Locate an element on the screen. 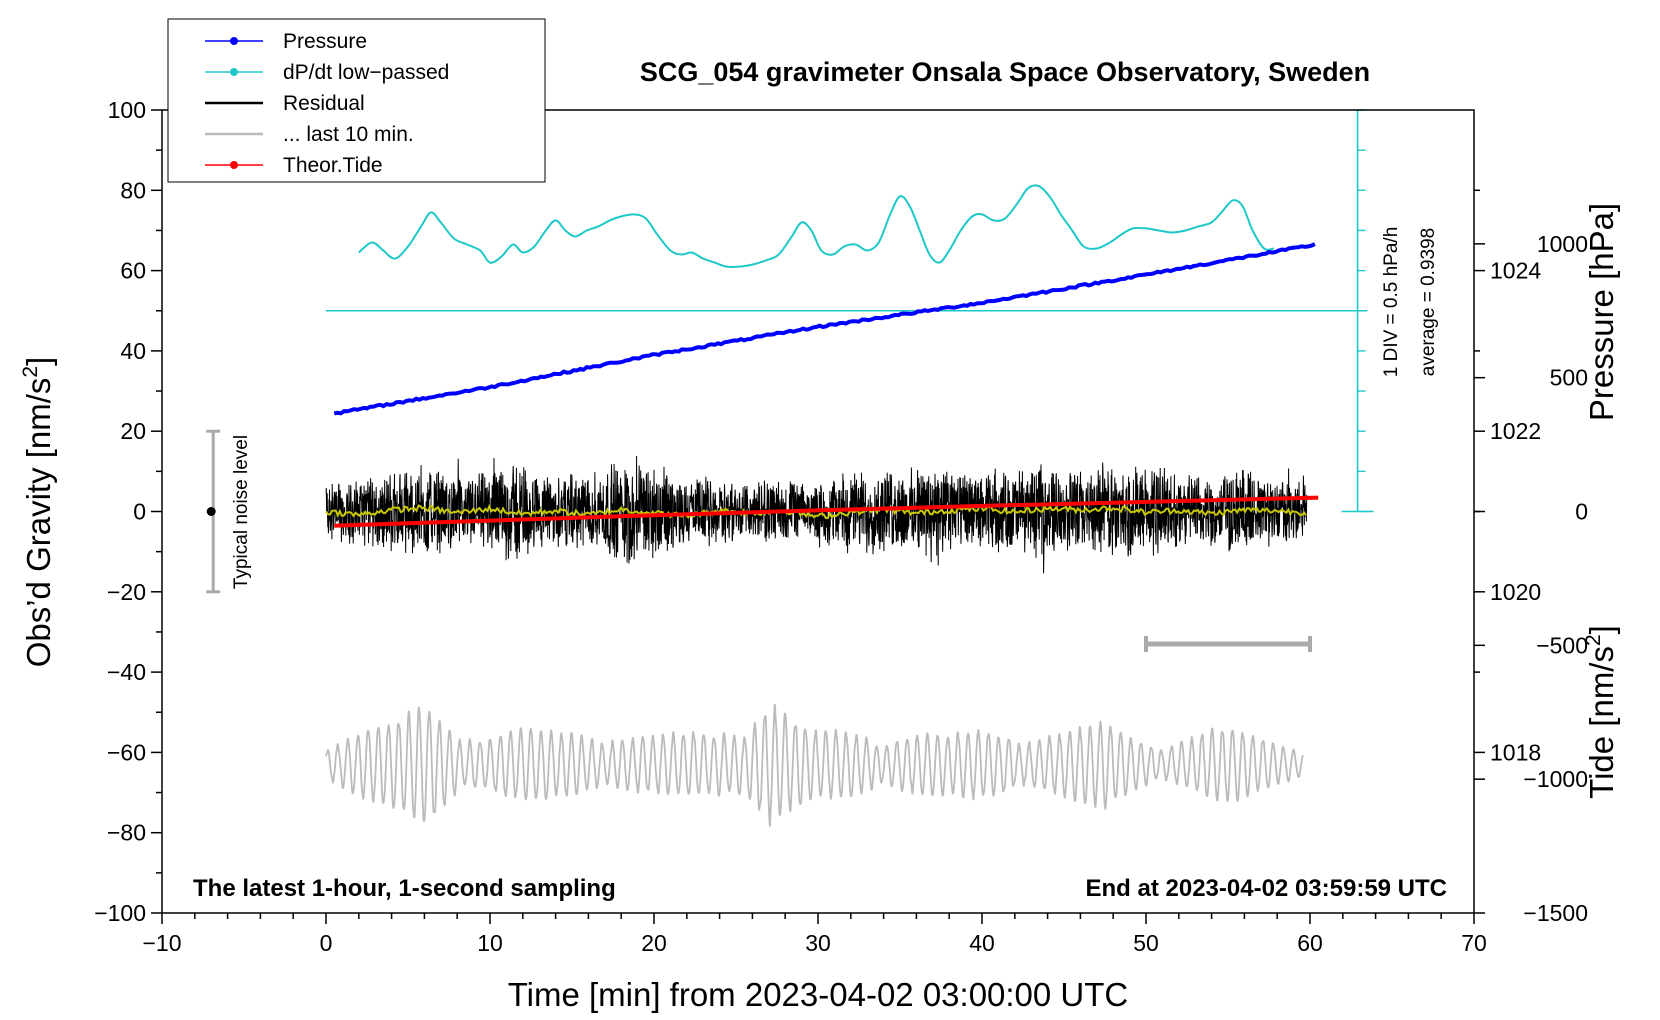 Image resolution: width=1660 pixels, height=1020 pixels. reference-bars-layer is located at coordinates (759, 540).